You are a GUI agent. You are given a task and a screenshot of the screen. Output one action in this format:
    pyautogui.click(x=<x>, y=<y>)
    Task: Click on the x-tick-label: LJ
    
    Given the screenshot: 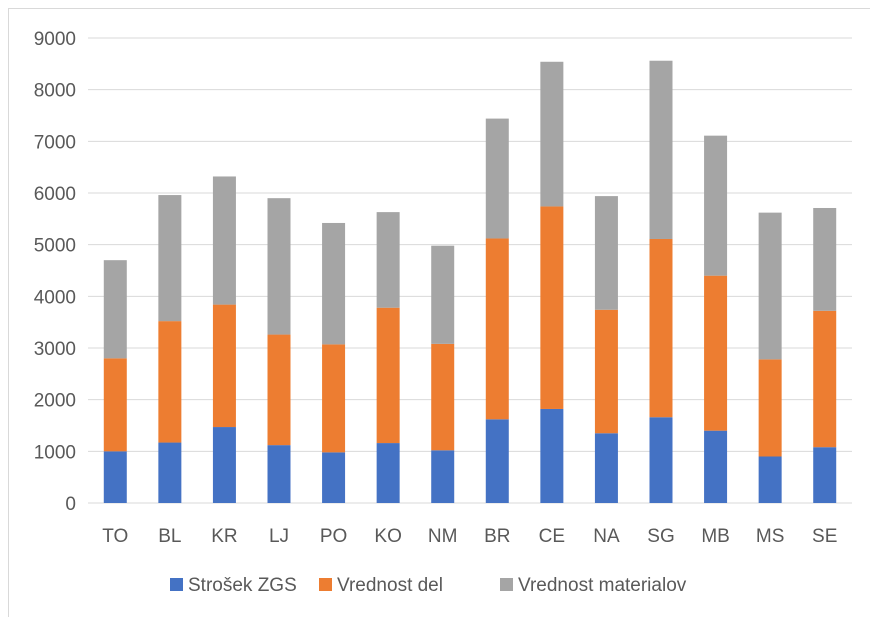 What is the action you would take?
    pyautogui.click(x=279, y=536)
    